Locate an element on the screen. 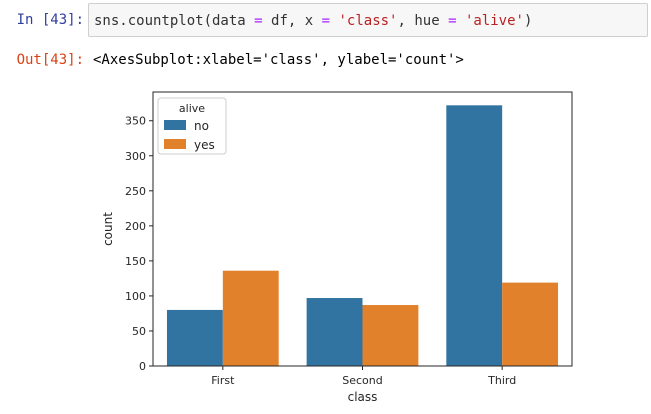  x-tick-label: Third is located at coordinates (501, 380).